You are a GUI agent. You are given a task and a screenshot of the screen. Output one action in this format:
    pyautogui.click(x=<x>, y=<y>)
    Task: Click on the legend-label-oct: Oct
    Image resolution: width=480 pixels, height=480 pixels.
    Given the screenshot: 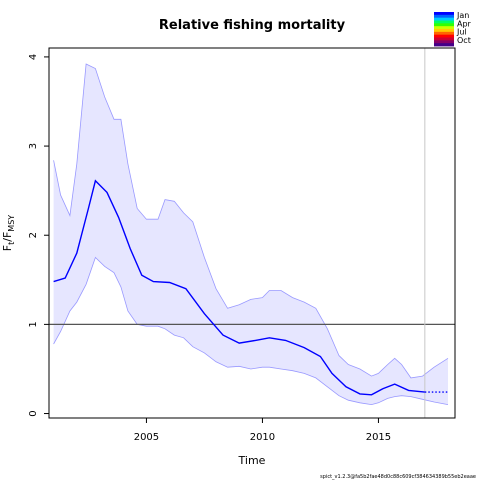 What is the action you would take?
    pyautogui.click(x=464, y=40)
    